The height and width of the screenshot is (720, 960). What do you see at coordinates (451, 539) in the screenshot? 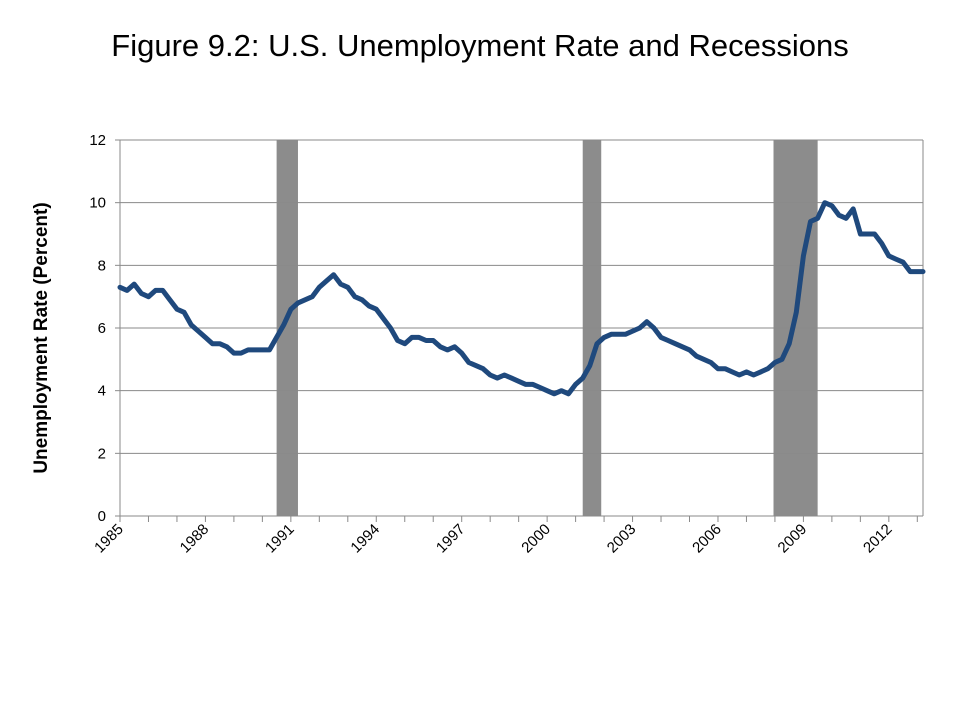
I see `x-tick-label: 1997` at bounding box center [451, 539].